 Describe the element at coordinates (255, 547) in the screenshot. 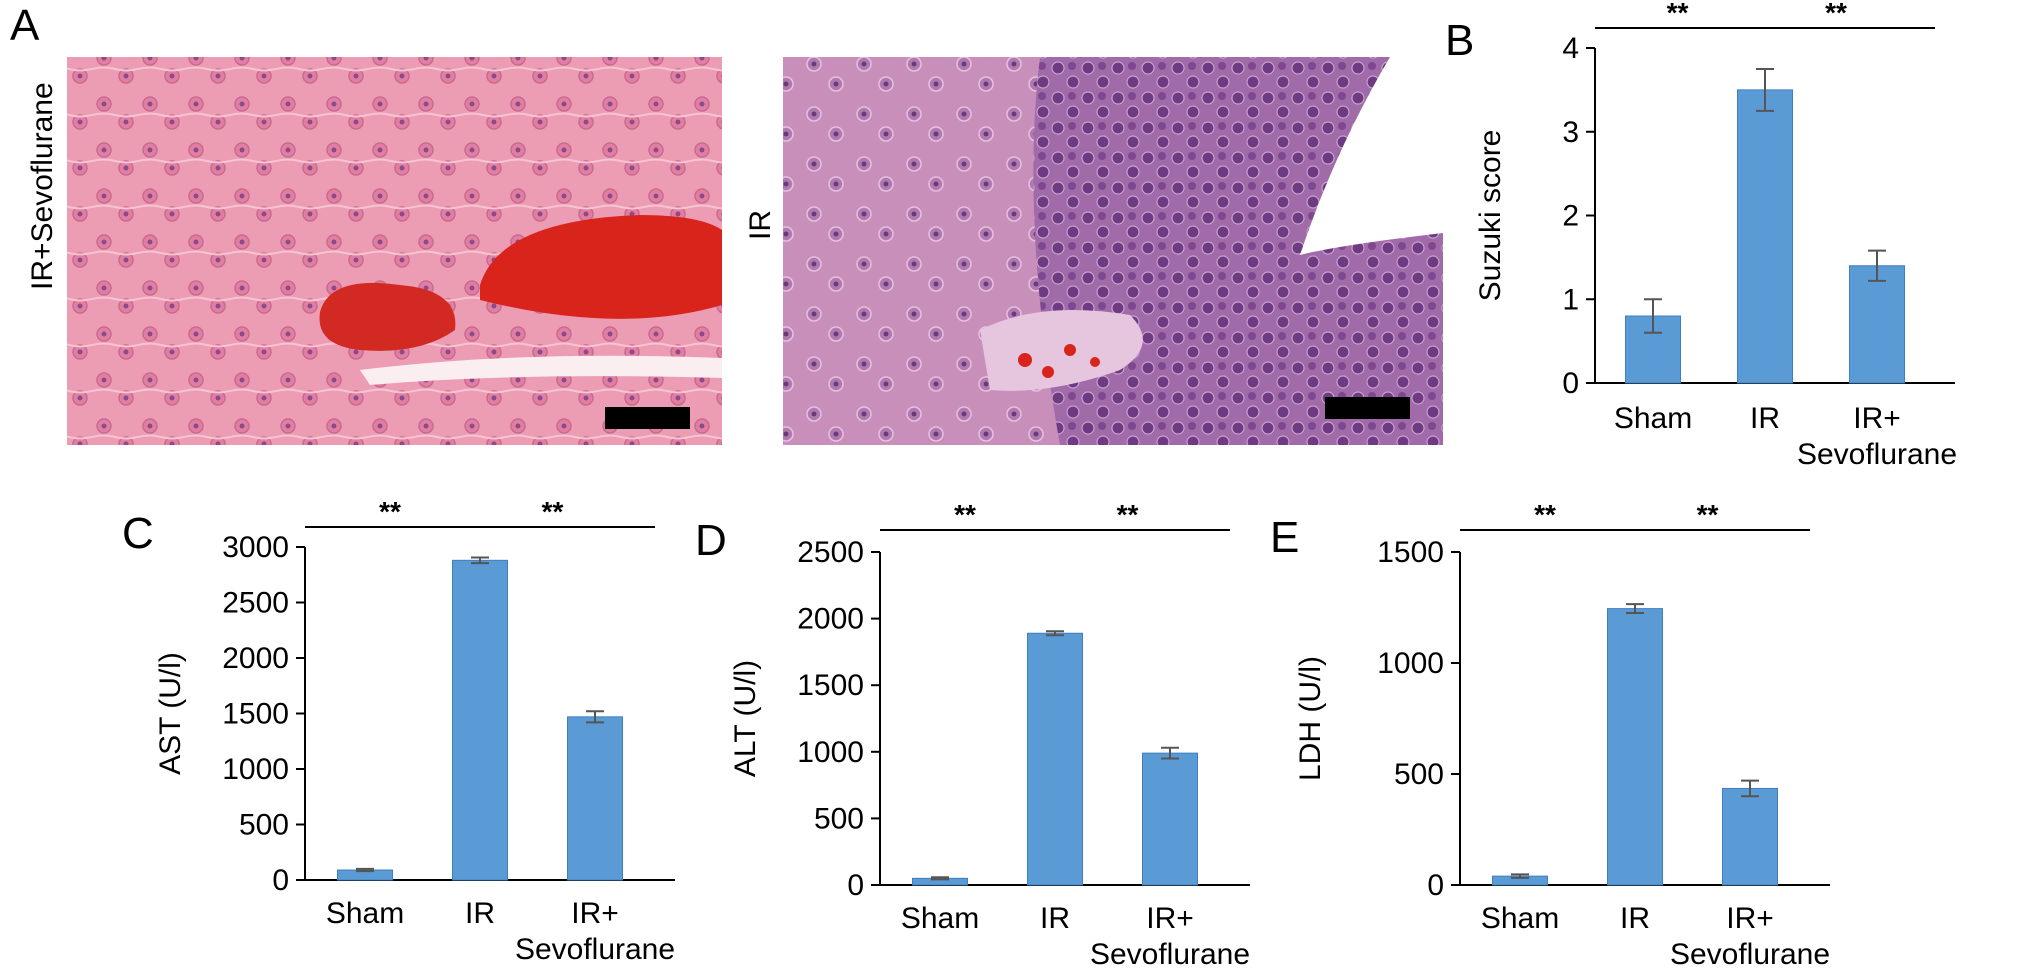

I see `y-tick-label: 3000` at that location.